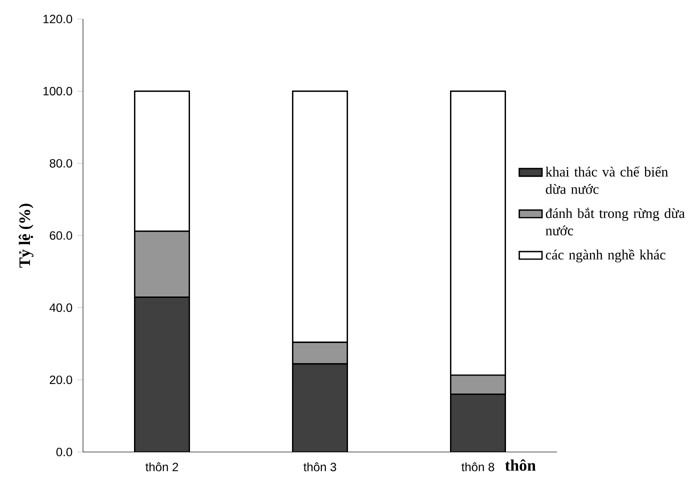 This screenshot has height=483, width=696. Describe the element at coordinates (320, 467) in the screenshot. I see `x-tick-label: thôn 3` at that location.